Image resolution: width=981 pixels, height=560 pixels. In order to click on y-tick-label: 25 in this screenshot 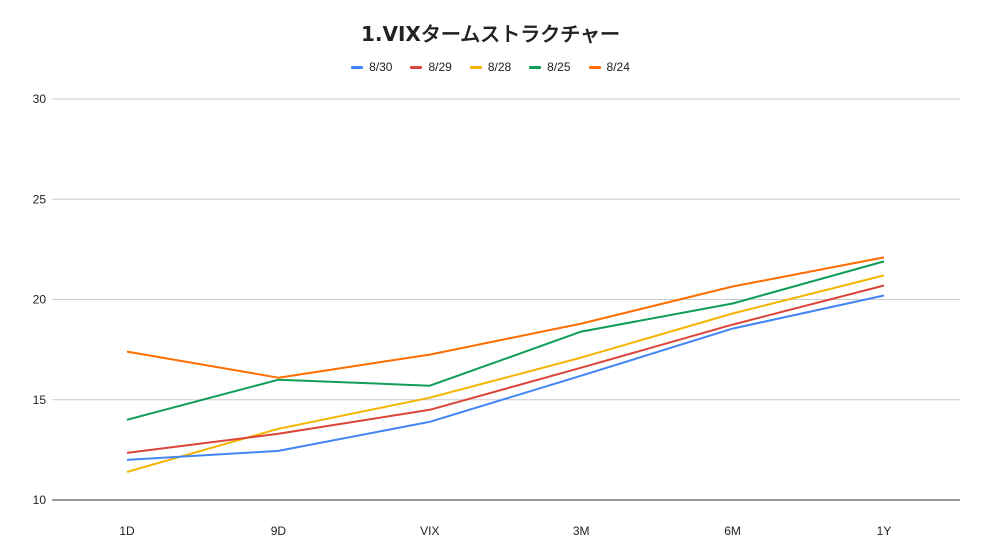, I will do `click(40, 199)`.